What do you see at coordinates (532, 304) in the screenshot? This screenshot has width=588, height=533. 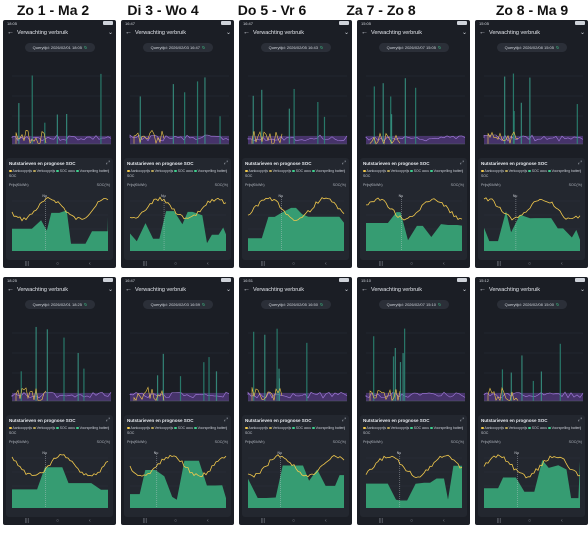 I see `query-time-pill: Querytijd: 2026/02/08 15:00 ↻` at bounding box center [532, 304].